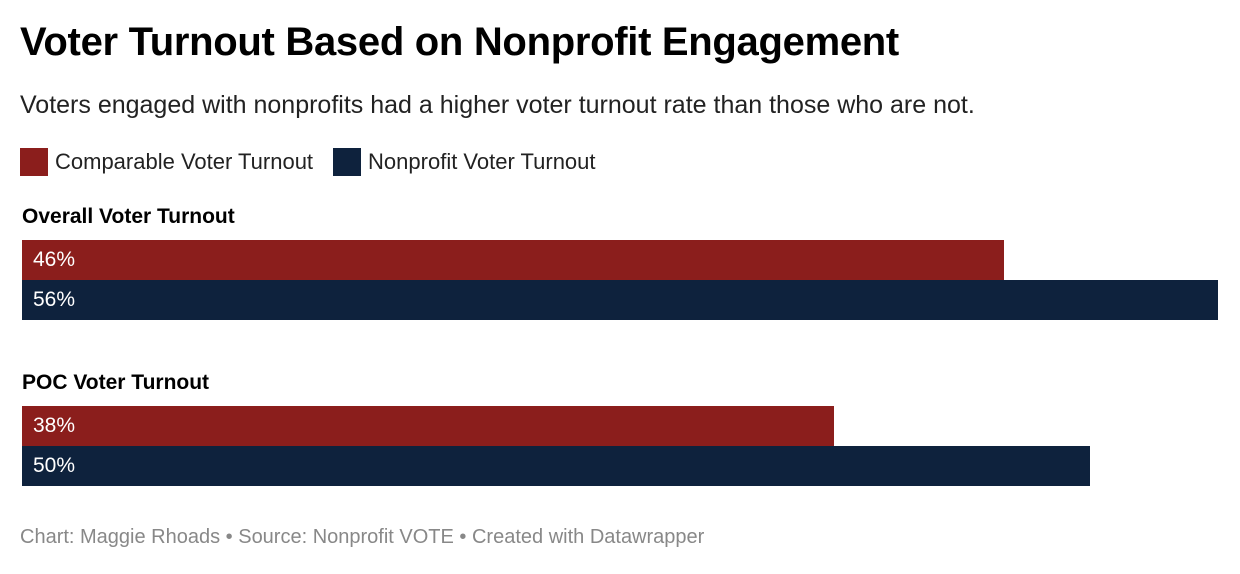 The width and height of the screenshot is (1240, 574). Describe the element at coordinates (620, 300) in the screenshot. I see `bar-nonprofit-voter-turnout-overall-voter-turnout: 56%` at that location.